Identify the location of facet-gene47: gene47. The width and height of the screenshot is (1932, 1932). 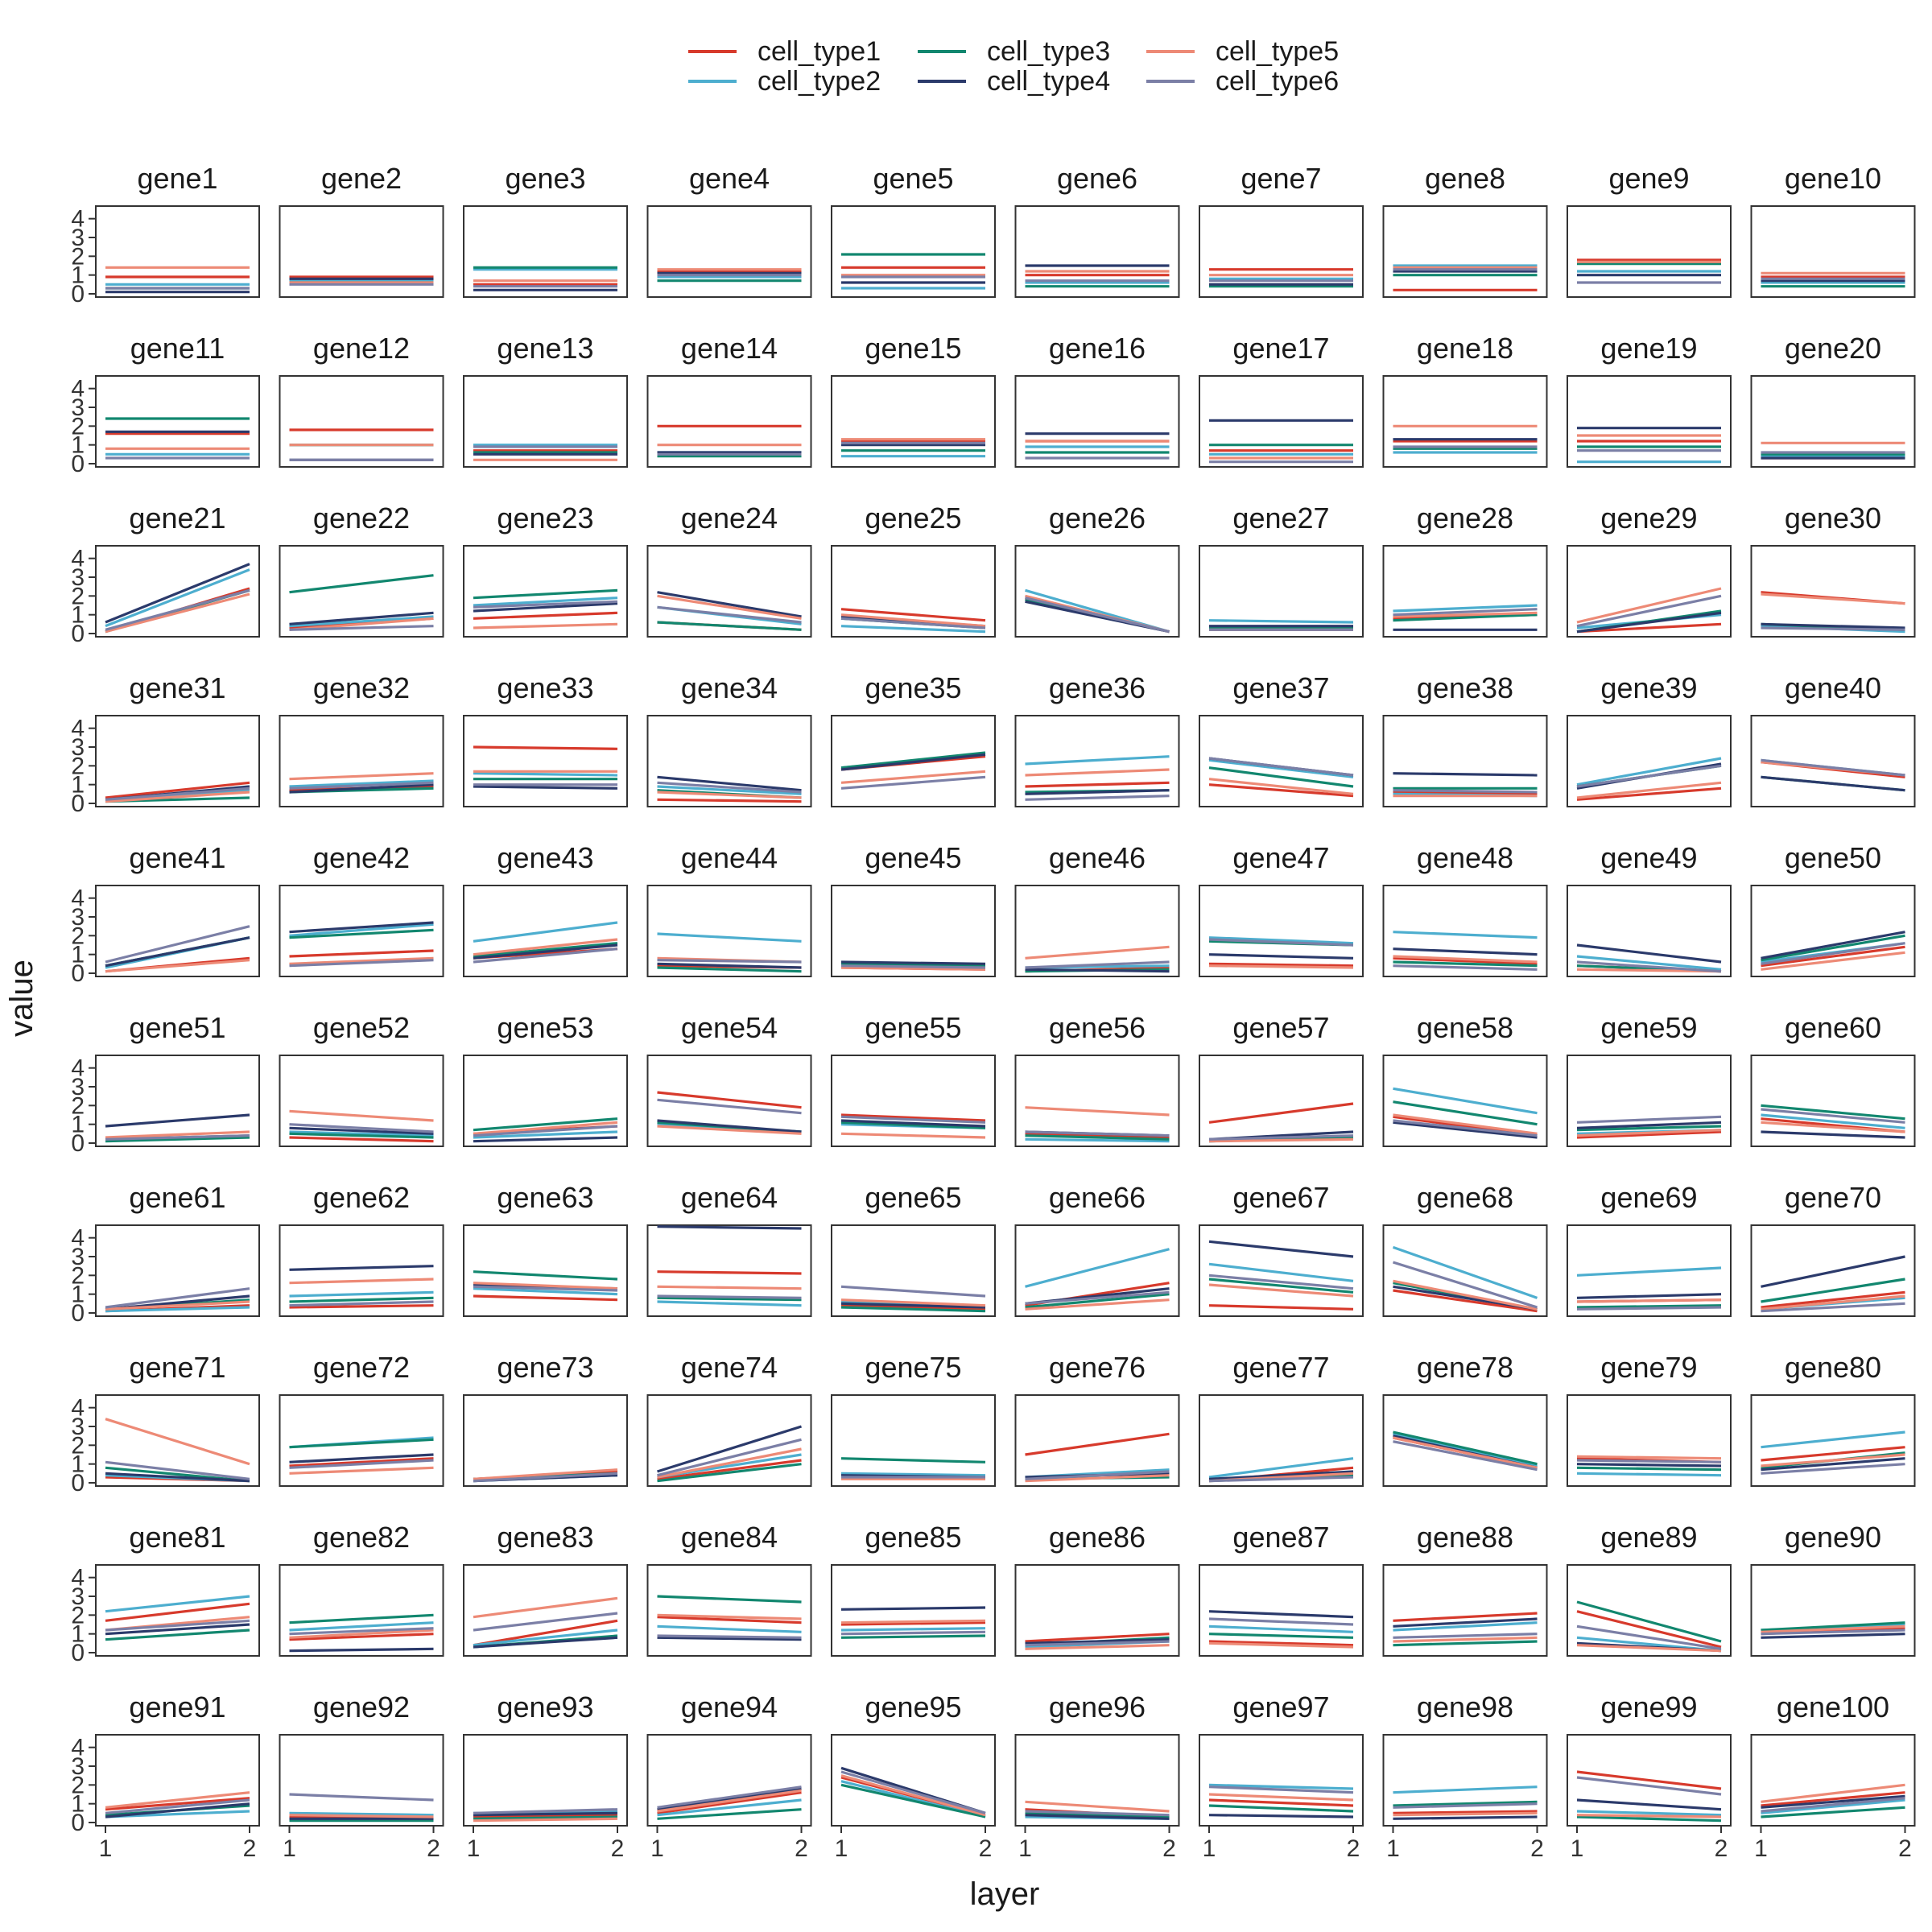
(1281, 909).